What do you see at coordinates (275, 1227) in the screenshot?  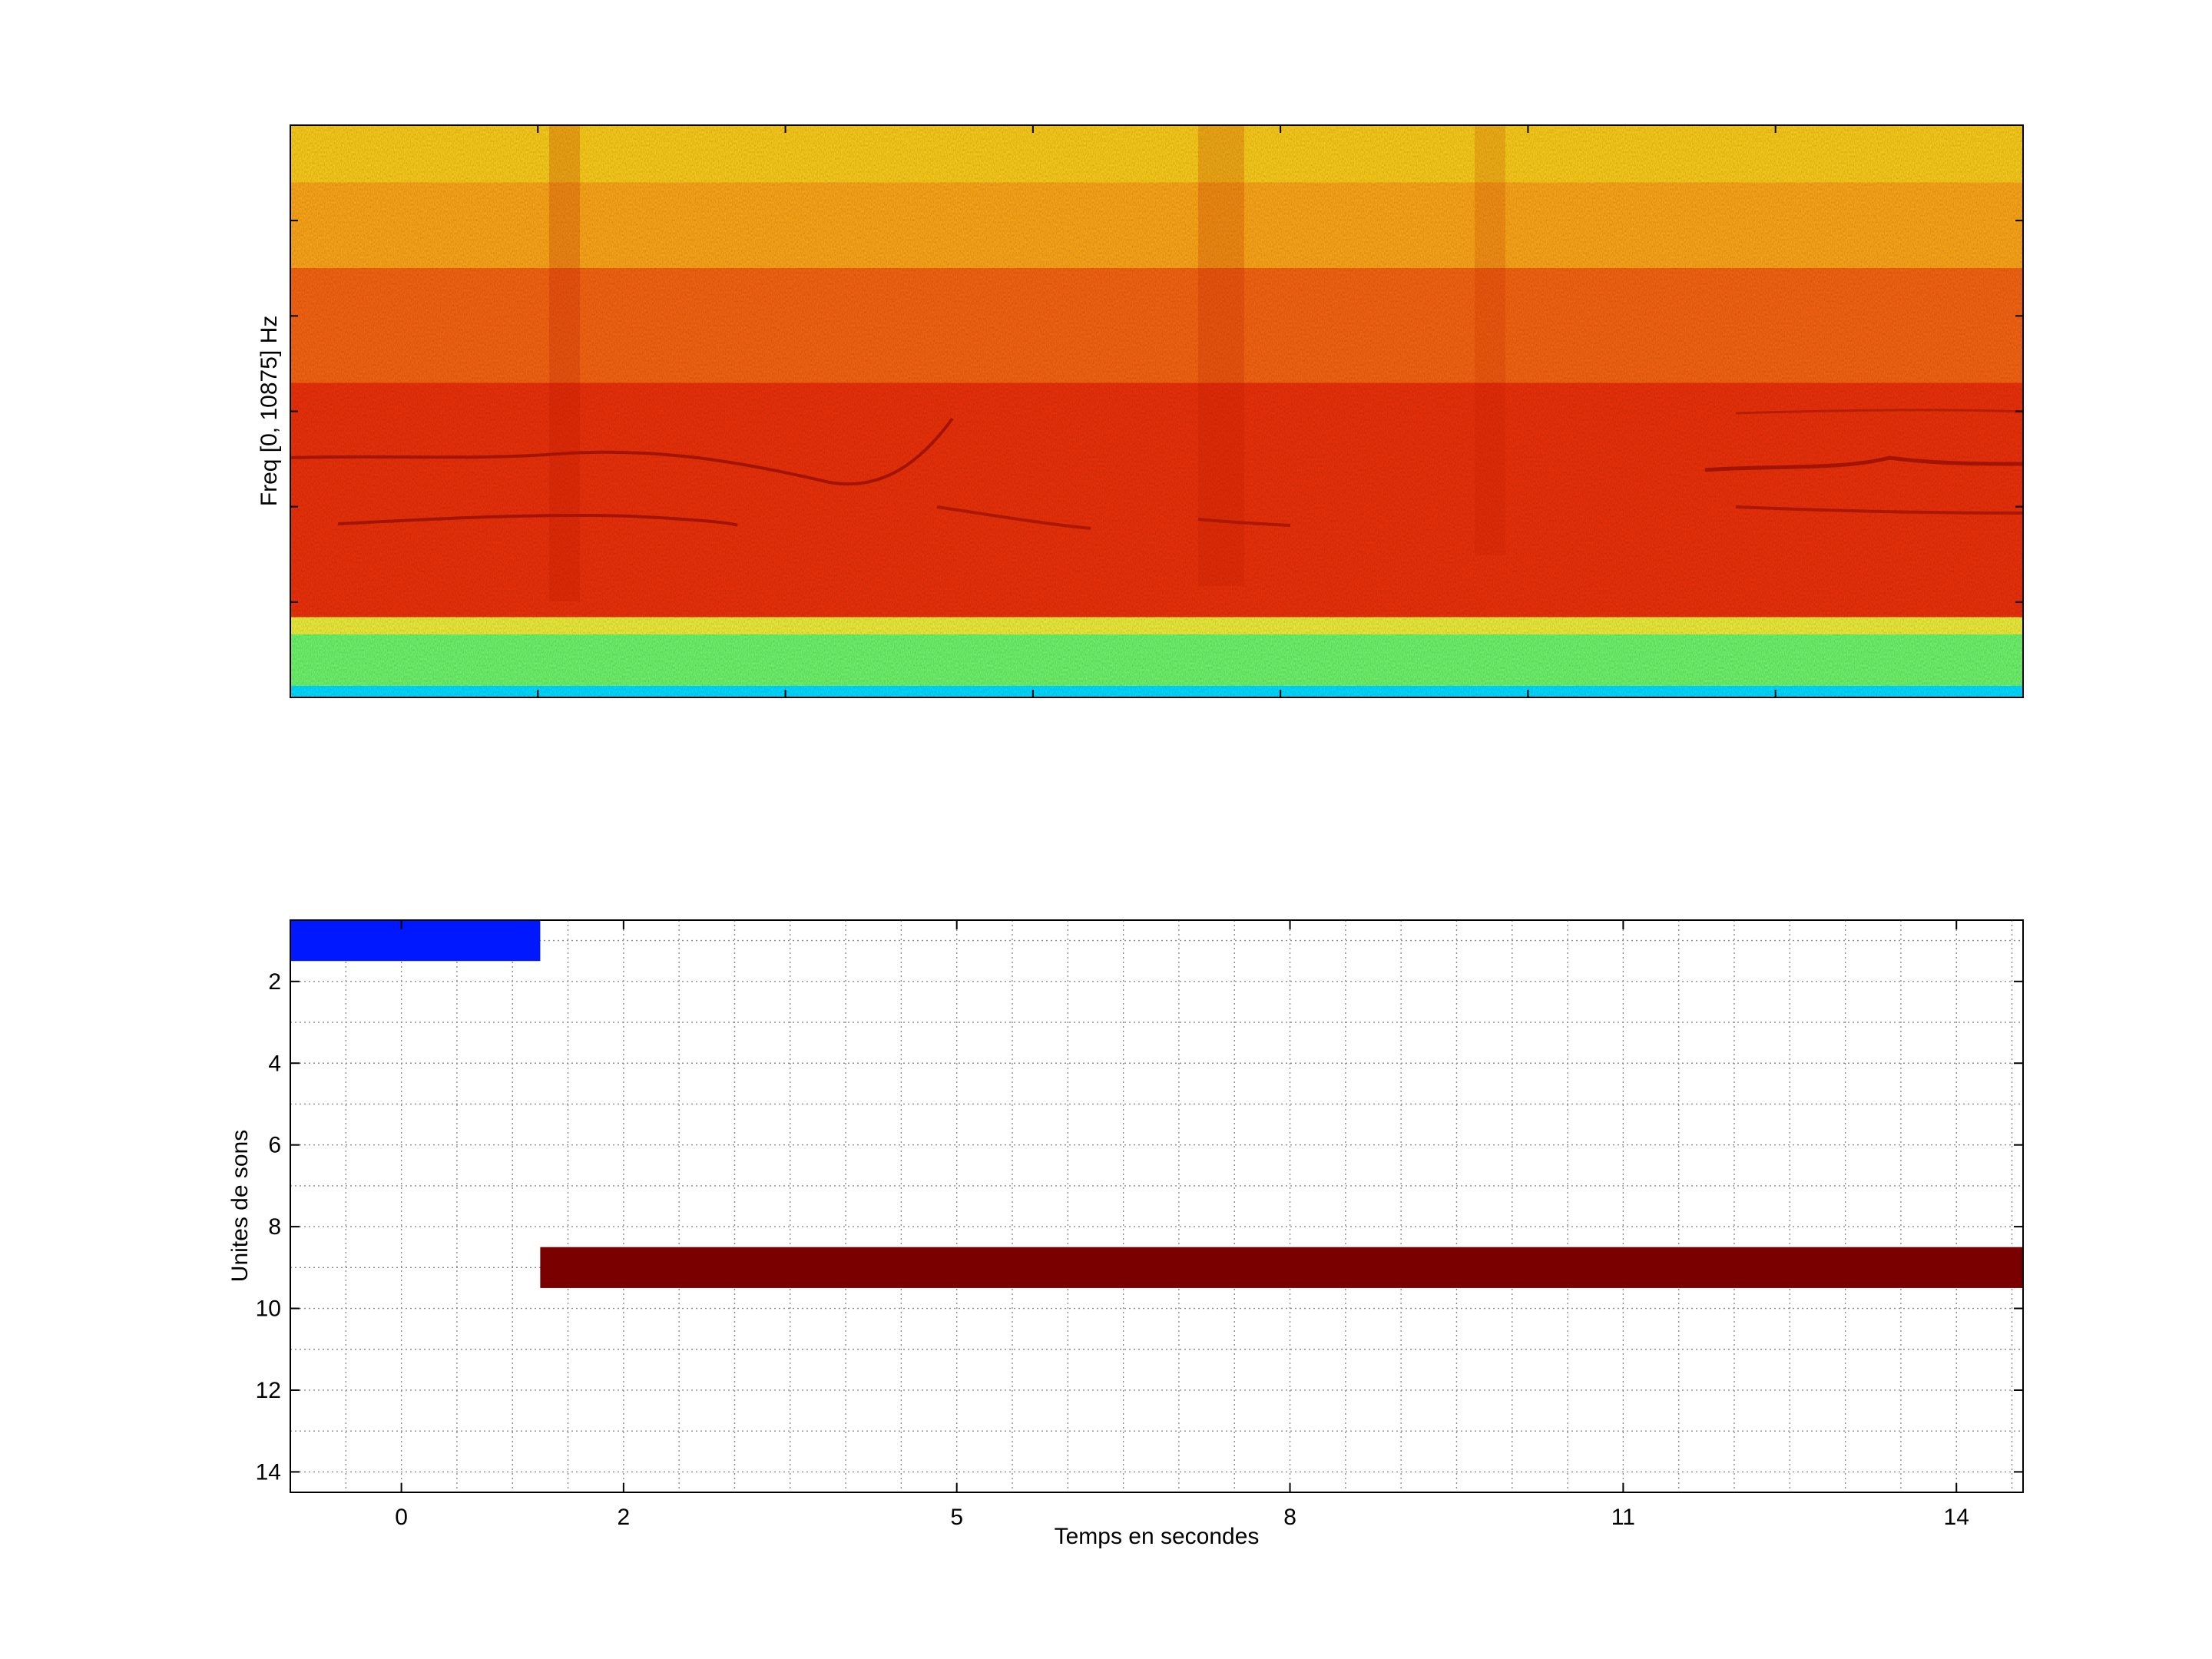 I see `units-y-tick-label: 8` at bounding box center [275, 1227].